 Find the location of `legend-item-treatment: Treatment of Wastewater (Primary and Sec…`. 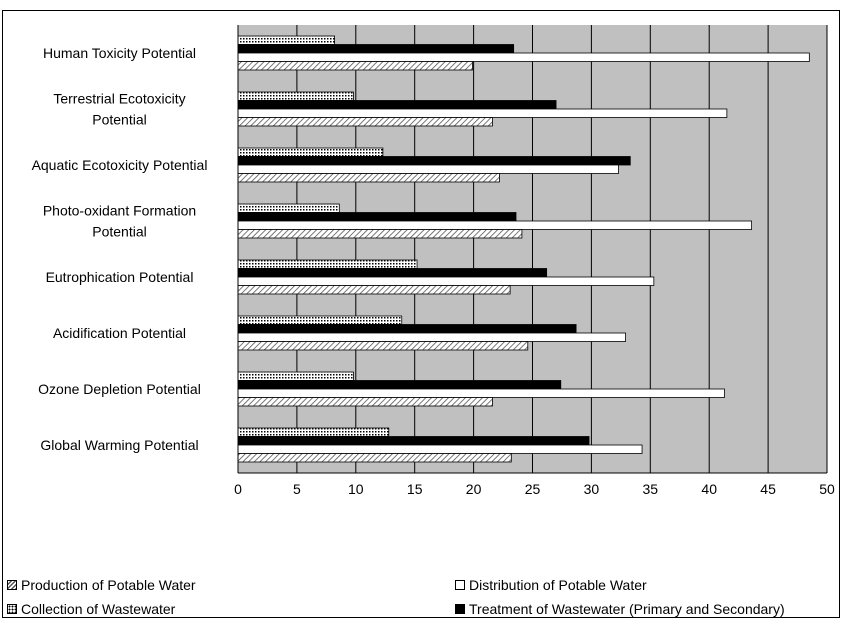

legend-item-treatment: Treatment of Wastewater (Primary and Sec… is located at coordinates (620, 609).